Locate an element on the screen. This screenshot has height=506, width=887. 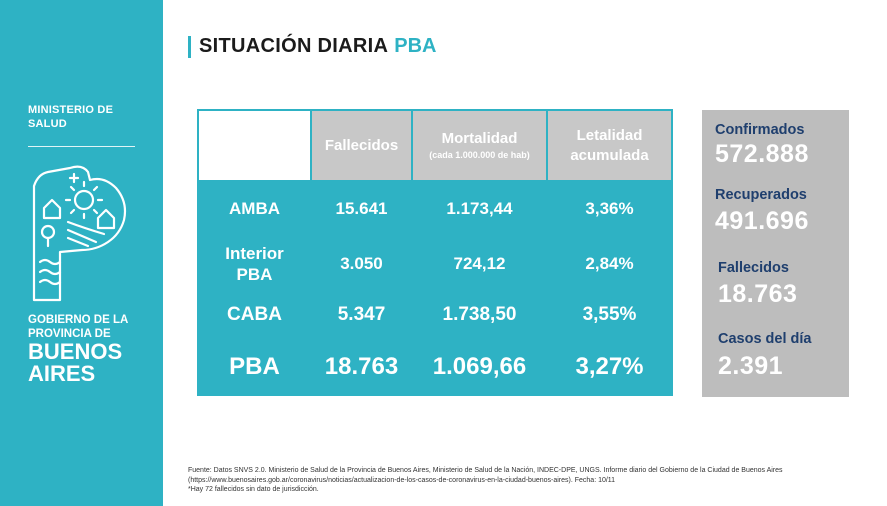
confirmados-label: Confirmados is located at coordinates (760, 130).